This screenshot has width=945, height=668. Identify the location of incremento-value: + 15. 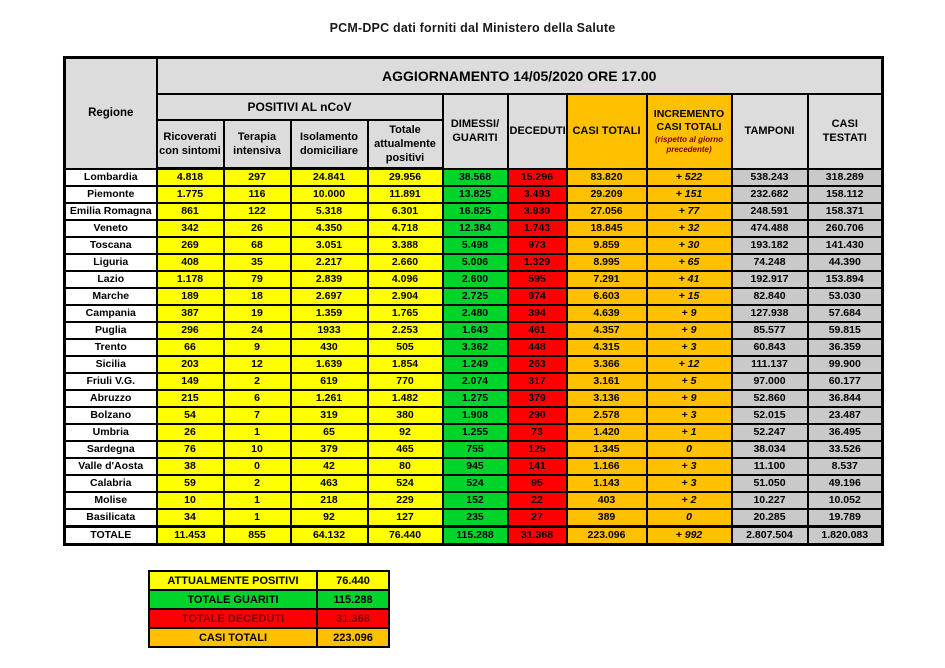
(689, 296).